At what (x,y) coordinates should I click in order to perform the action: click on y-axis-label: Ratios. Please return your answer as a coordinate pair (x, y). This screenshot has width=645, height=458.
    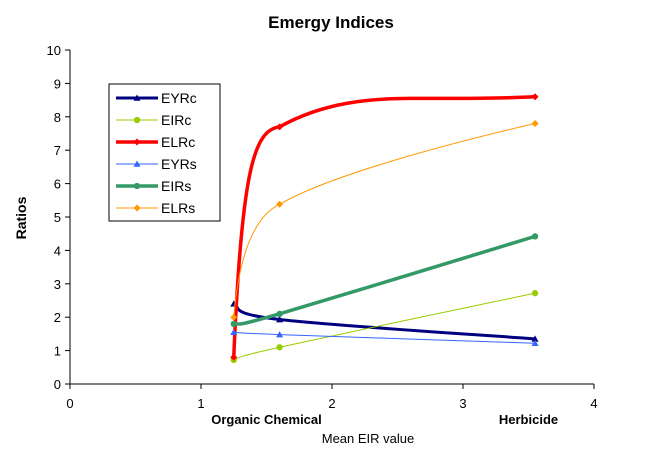
    Looking at the image, I should click on (21, 217).